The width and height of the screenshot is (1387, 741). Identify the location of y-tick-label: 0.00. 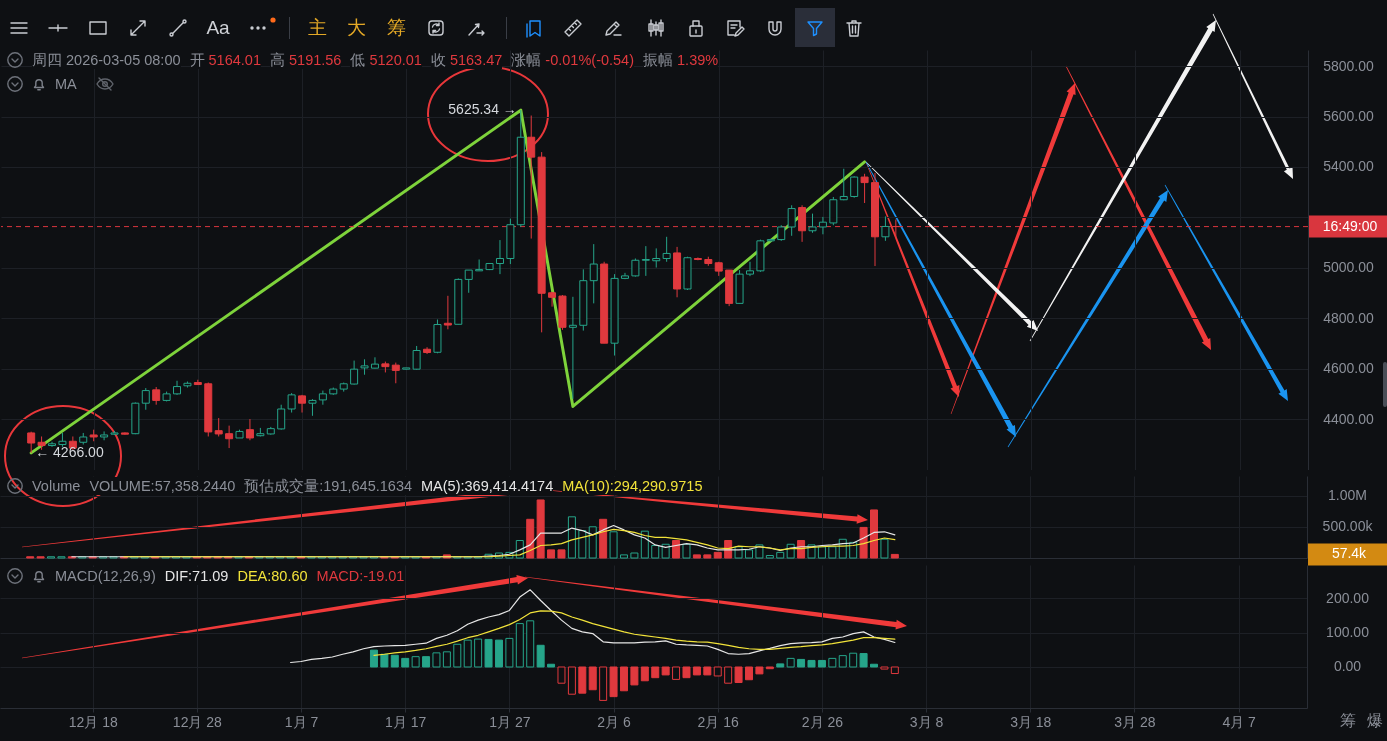
(1347, 666).